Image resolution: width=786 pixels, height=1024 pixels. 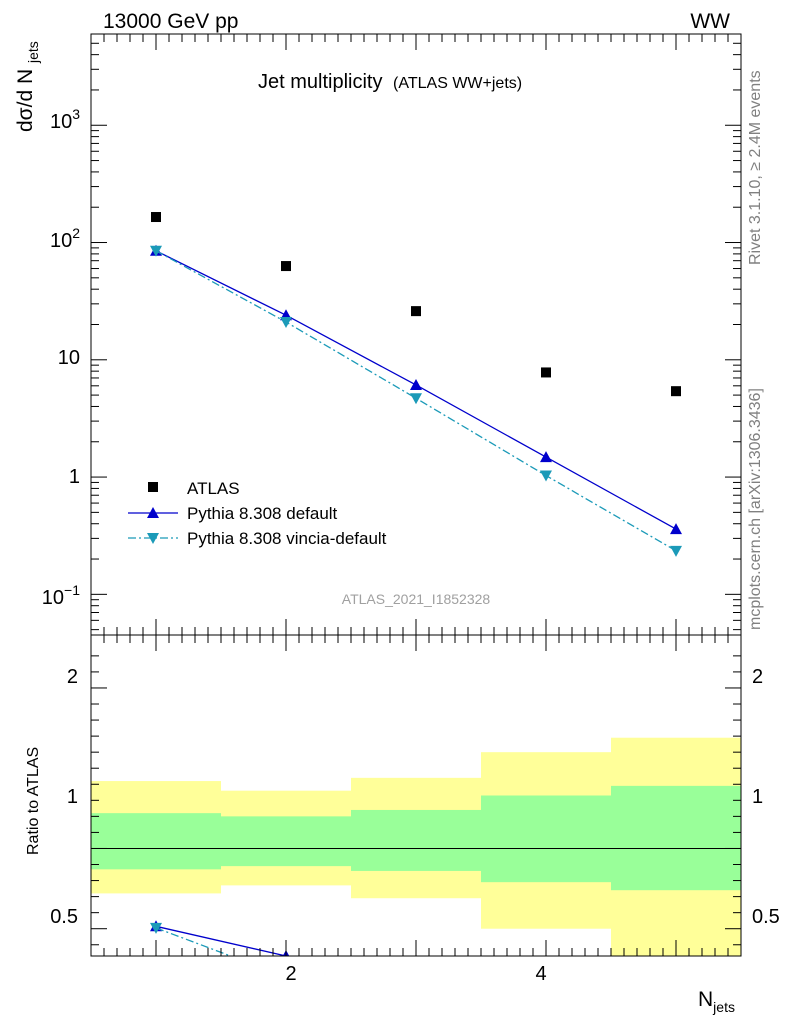 I want to click on y-tick-label-1e2: 10², so click(x=65, y=238).